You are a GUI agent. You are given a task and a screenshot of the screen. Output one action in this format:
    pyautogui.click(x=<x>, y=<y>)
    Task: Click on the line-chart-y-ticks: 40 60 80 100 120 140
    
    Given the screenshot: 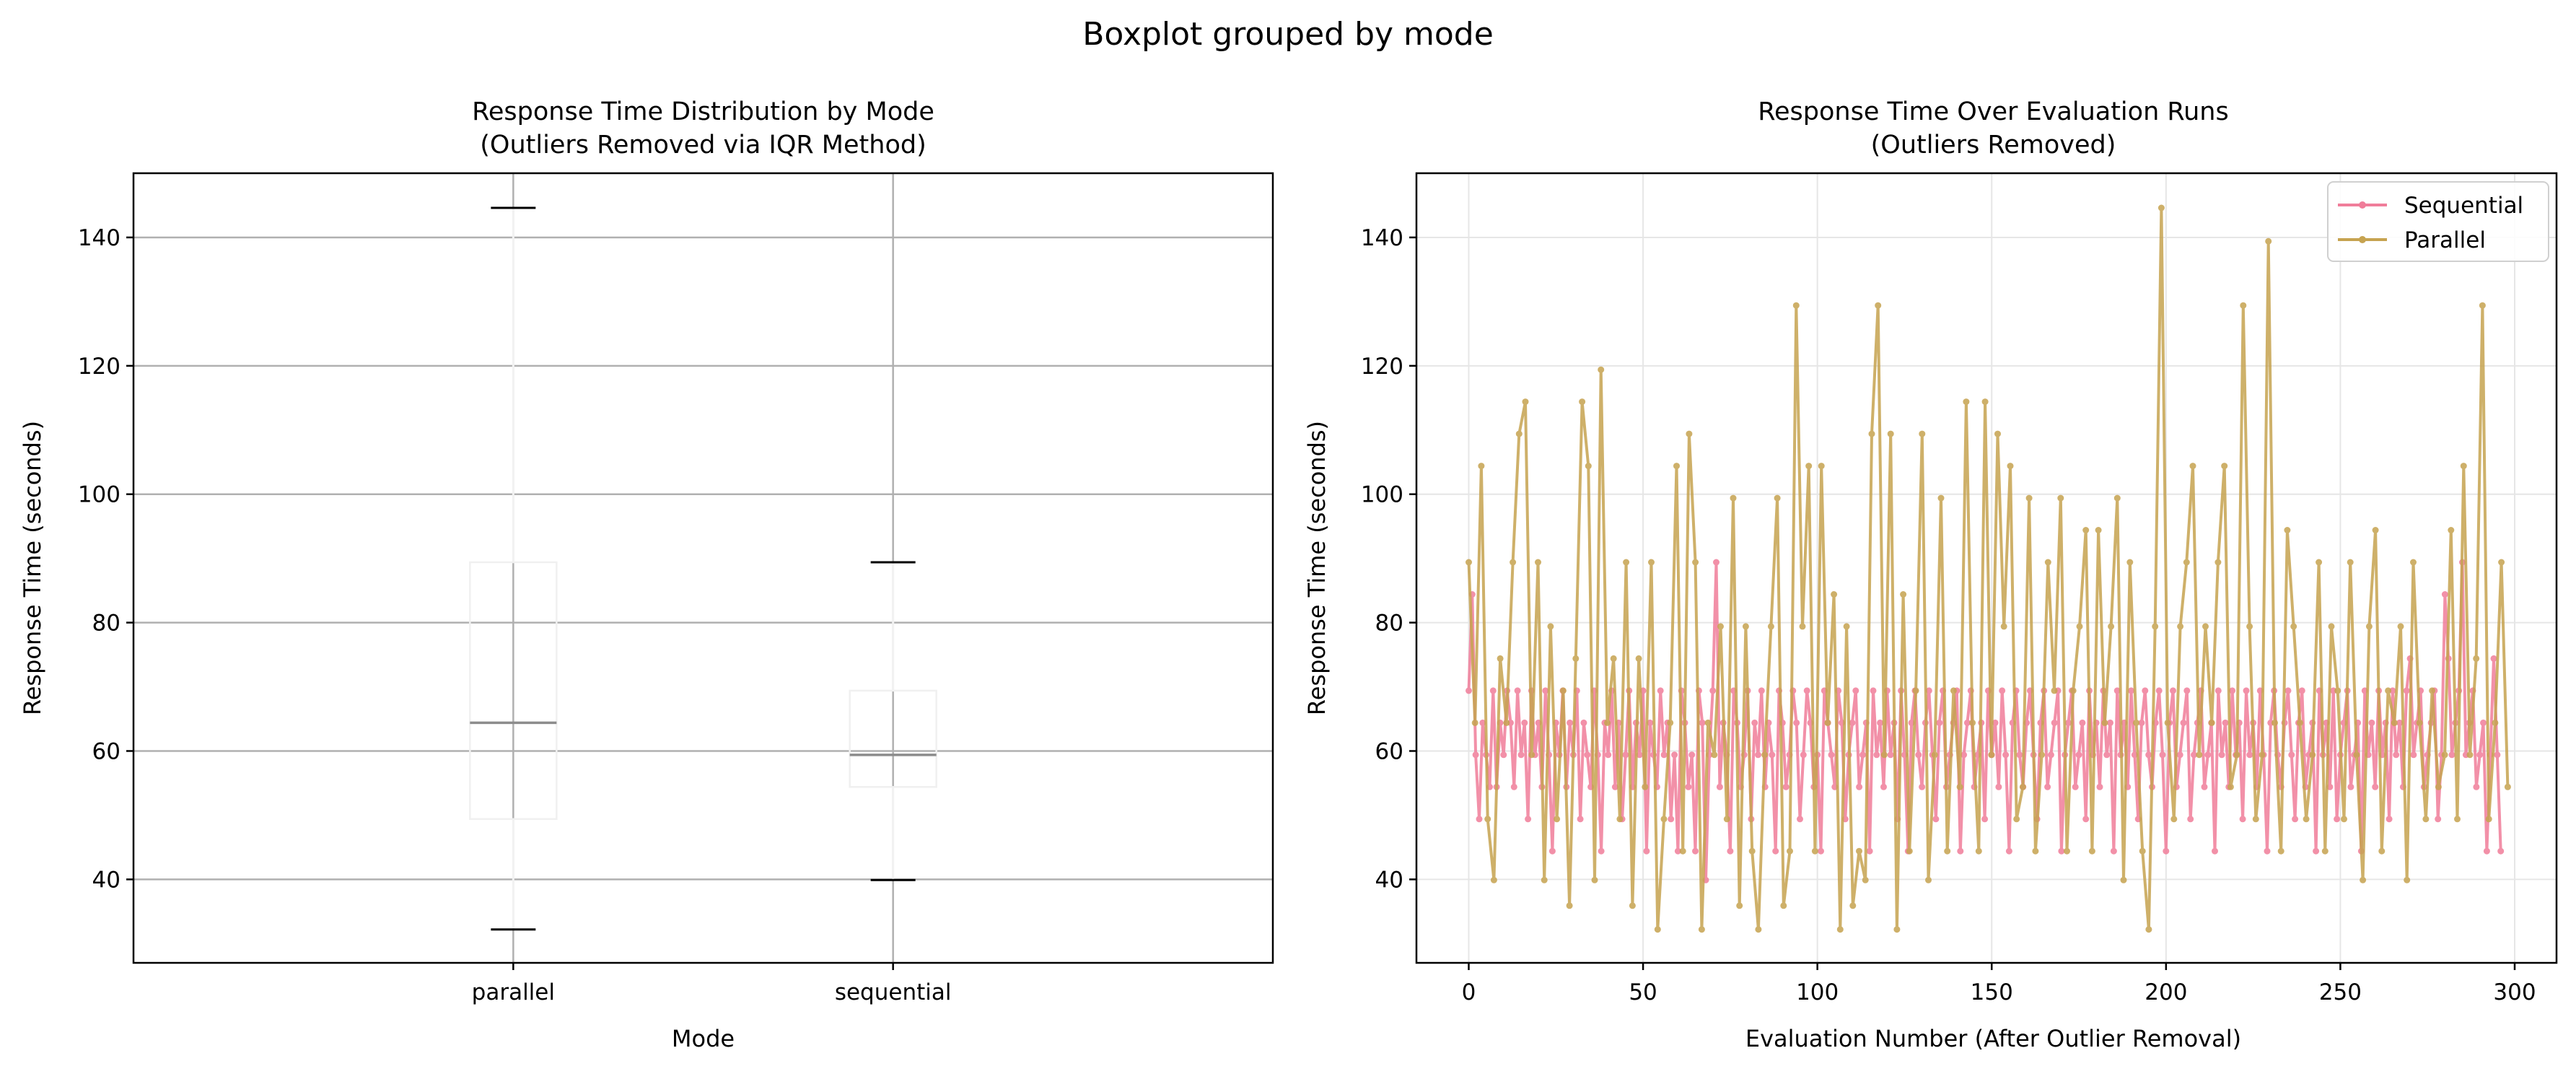 What is the action you would take?
    pyautogui.click(x=1388, y=559)
    